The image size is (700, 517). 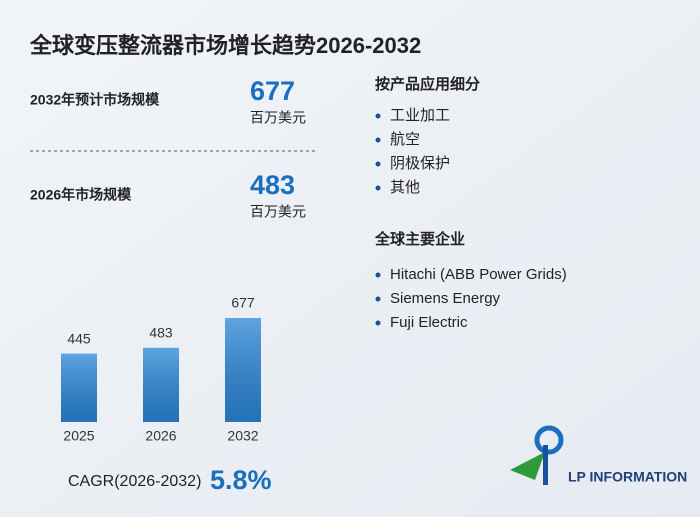 What do you see at coordinates (242, 436) in the screenshot?
I see `x-tick-label: 2032` at bounding box center [242, 436].